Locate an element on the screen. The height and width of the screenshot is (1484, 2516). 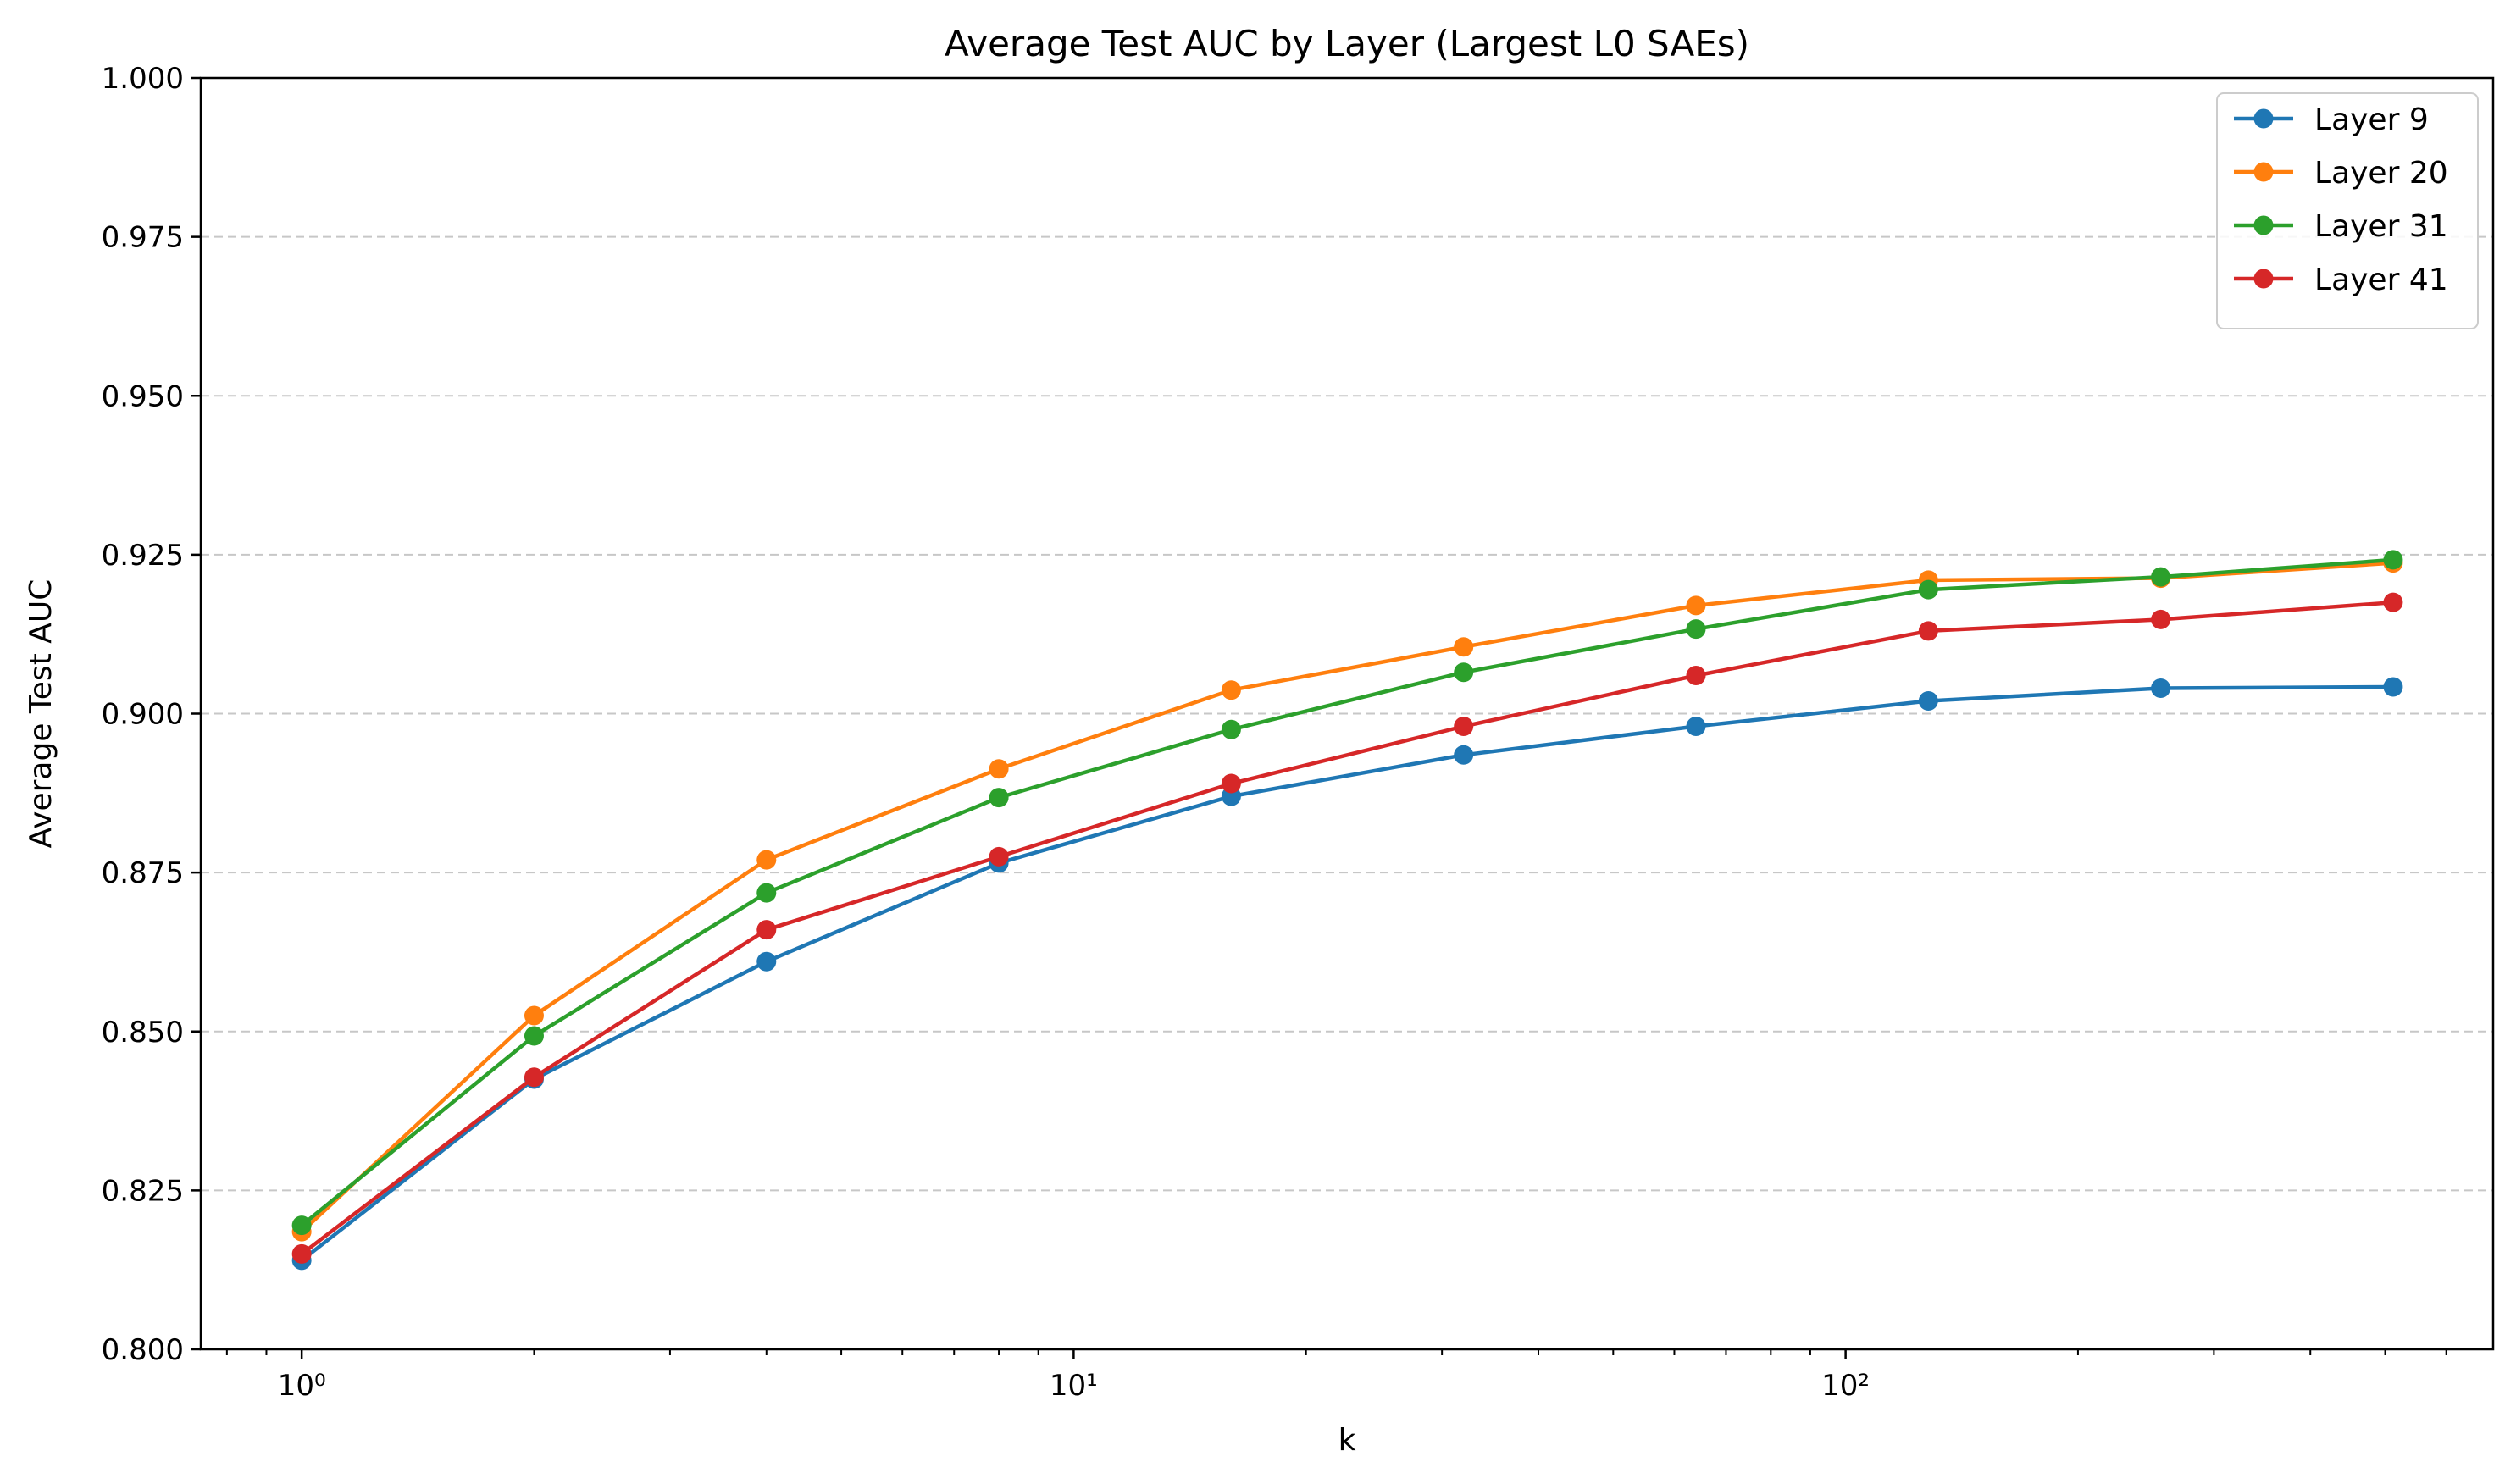
x-tick-label: 10¹ is located at coordinates (1074, 1386).